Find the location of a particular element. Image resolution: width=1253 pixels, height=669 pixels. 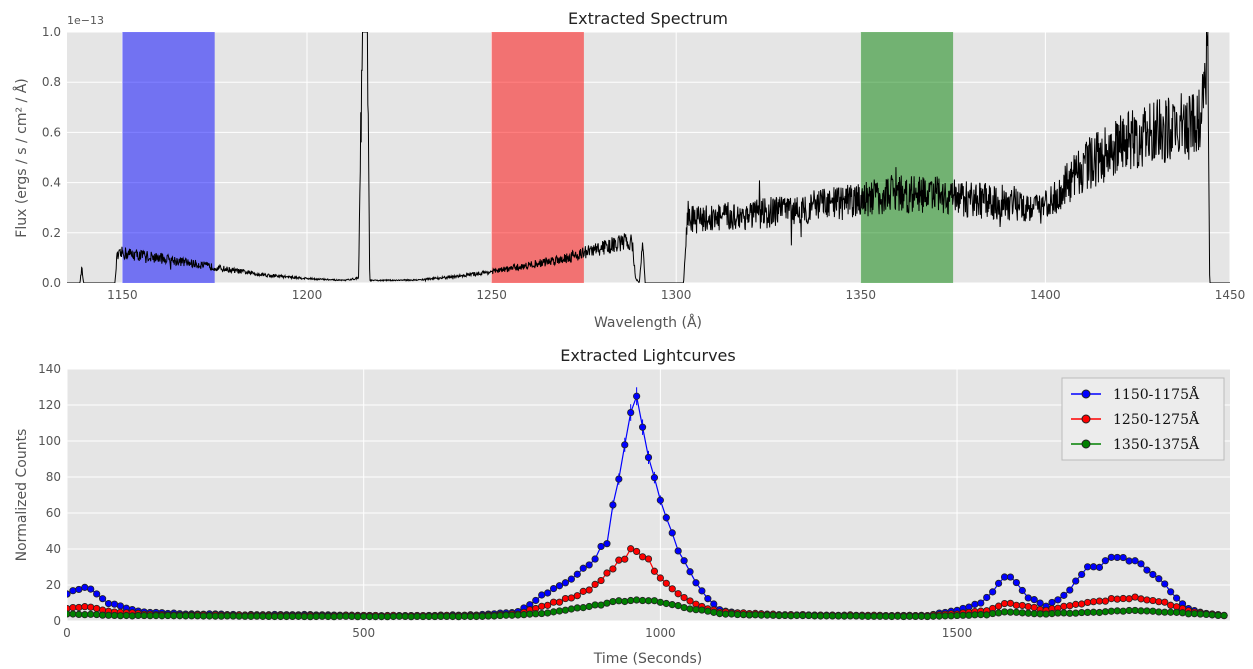

x-tick-label: 1450 is located at coordinates (1230, 295).